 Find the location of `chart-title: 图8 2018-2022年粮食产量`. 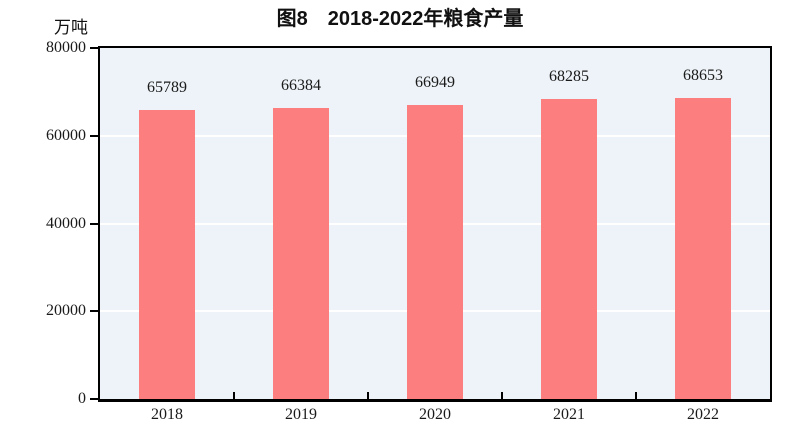

chart-title: 图8 2018-2022年粮食产量 is located at coordinates (400, 19).